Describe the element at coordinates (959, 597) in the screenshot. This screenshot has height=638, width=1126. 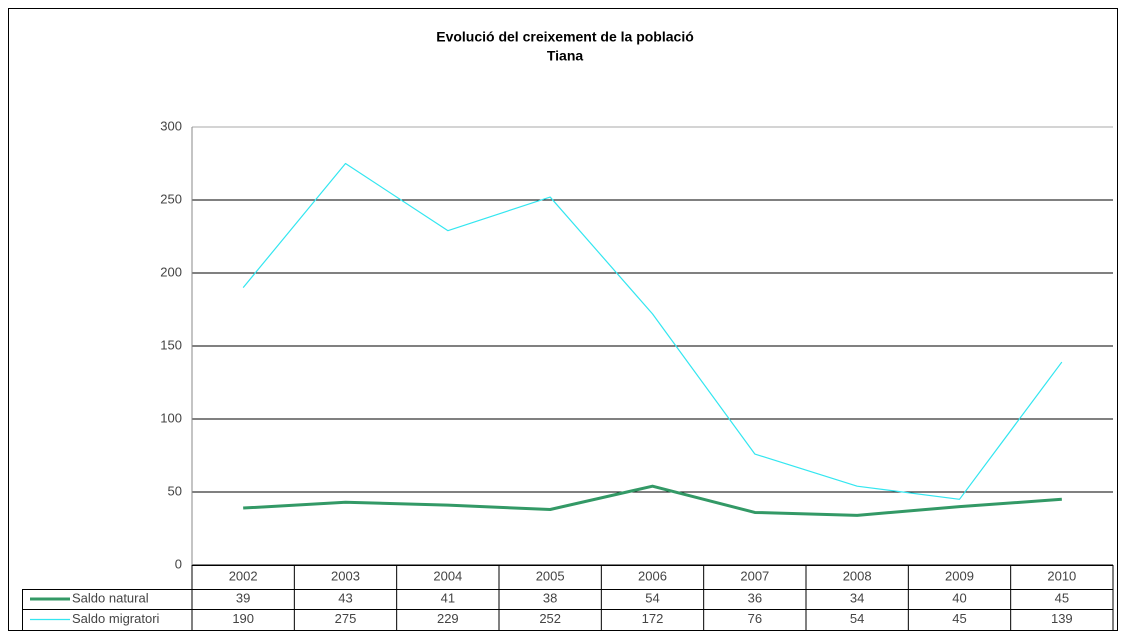
I see `table-value: 40` at that location.